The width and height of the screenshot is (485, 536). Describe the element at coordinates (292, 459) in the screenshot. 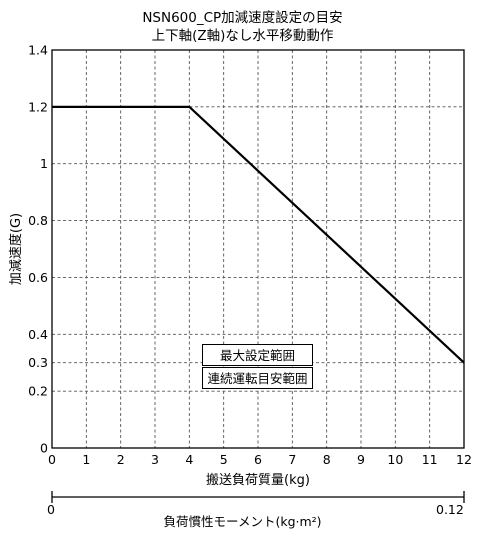

I see `x-tick-label: 7` at that location.